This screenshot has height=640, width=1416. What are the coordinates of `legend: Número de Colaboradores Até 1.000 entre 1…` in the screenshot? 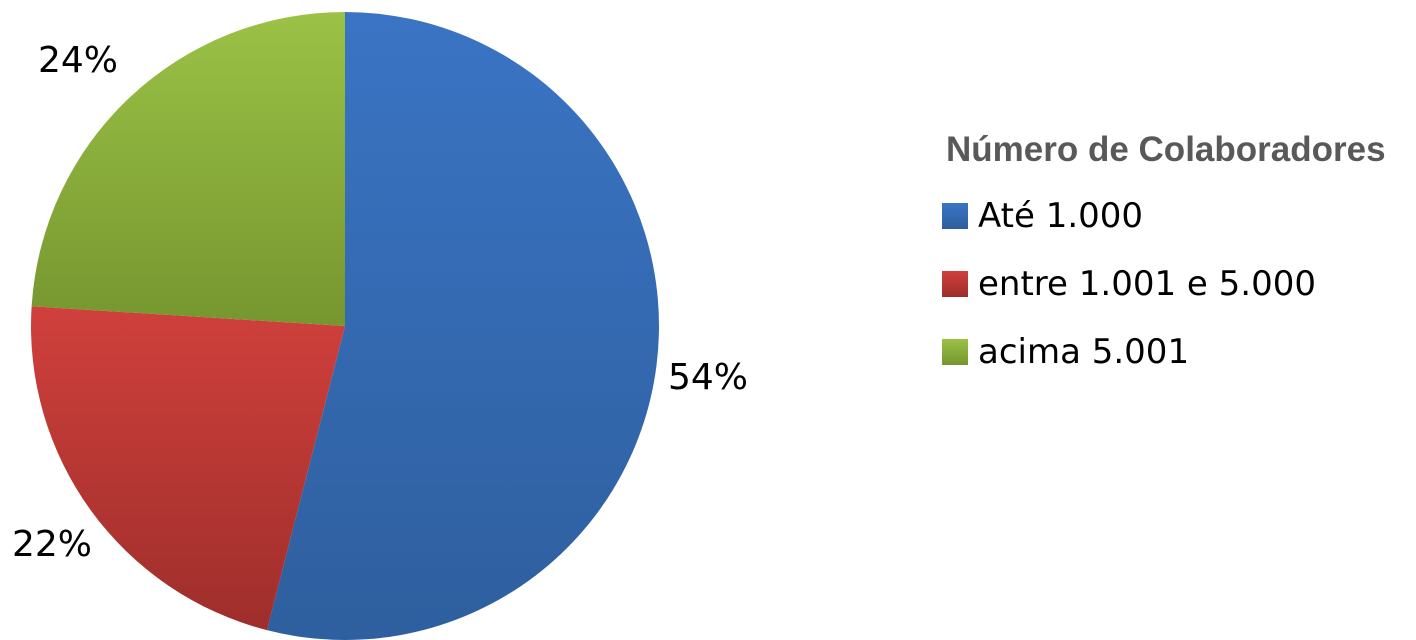 It's located at (1177, 263).